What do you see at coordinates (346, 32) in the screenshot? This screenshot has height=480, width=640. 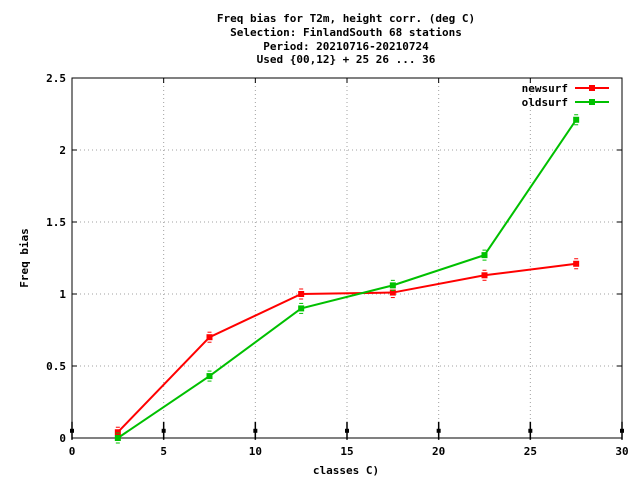 I see `title-line-2: Selection: FinlandSouth 68 stations` at bounding box center [346, 32].